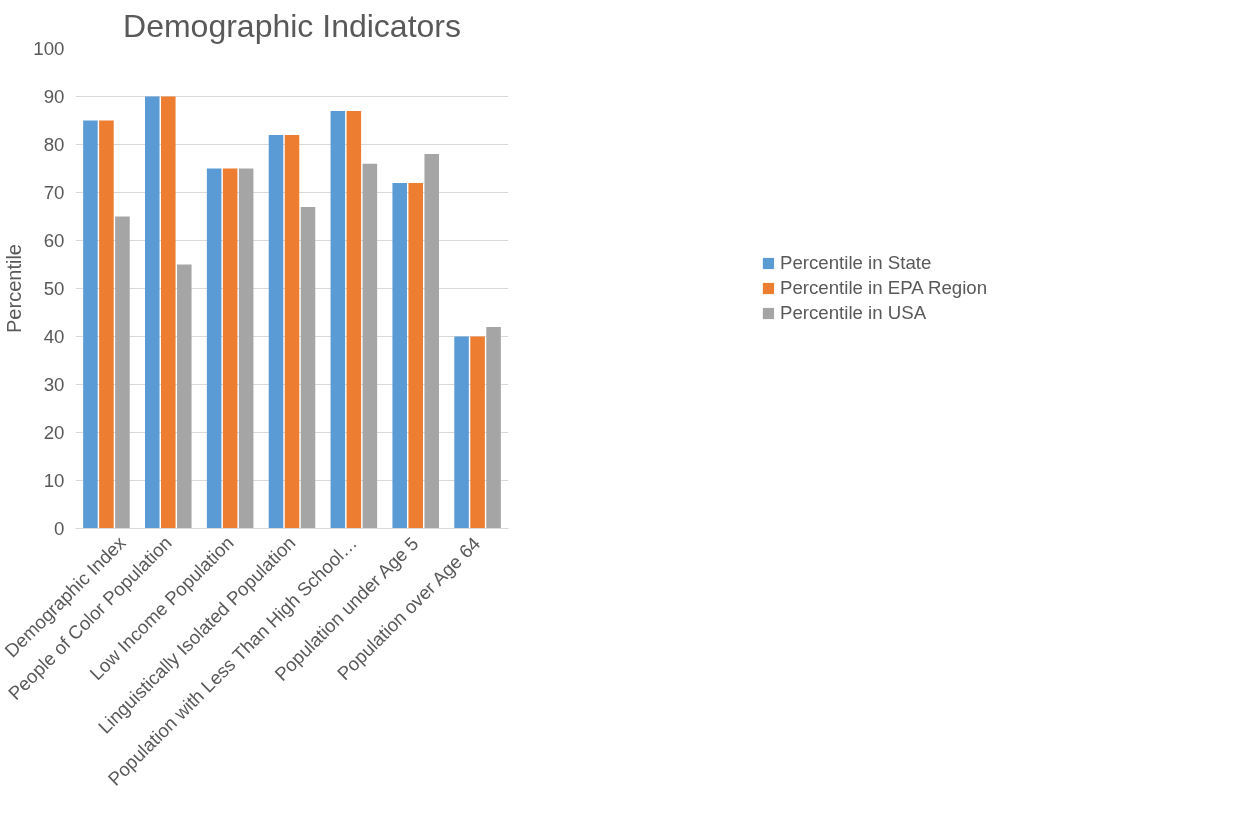 This screenshot has width=1253, height=817. Describe the element at coordinates (54, 144) in the screenshot. I see `y-tick-label: 80` at that location.